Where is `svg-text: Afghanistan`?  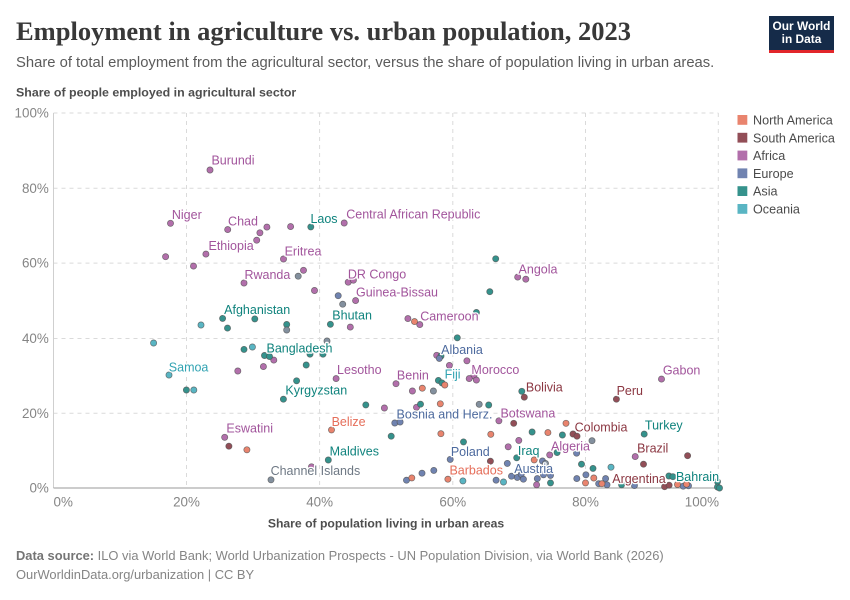
svg-text: Afghanistan is located at coordinates (257, 310).